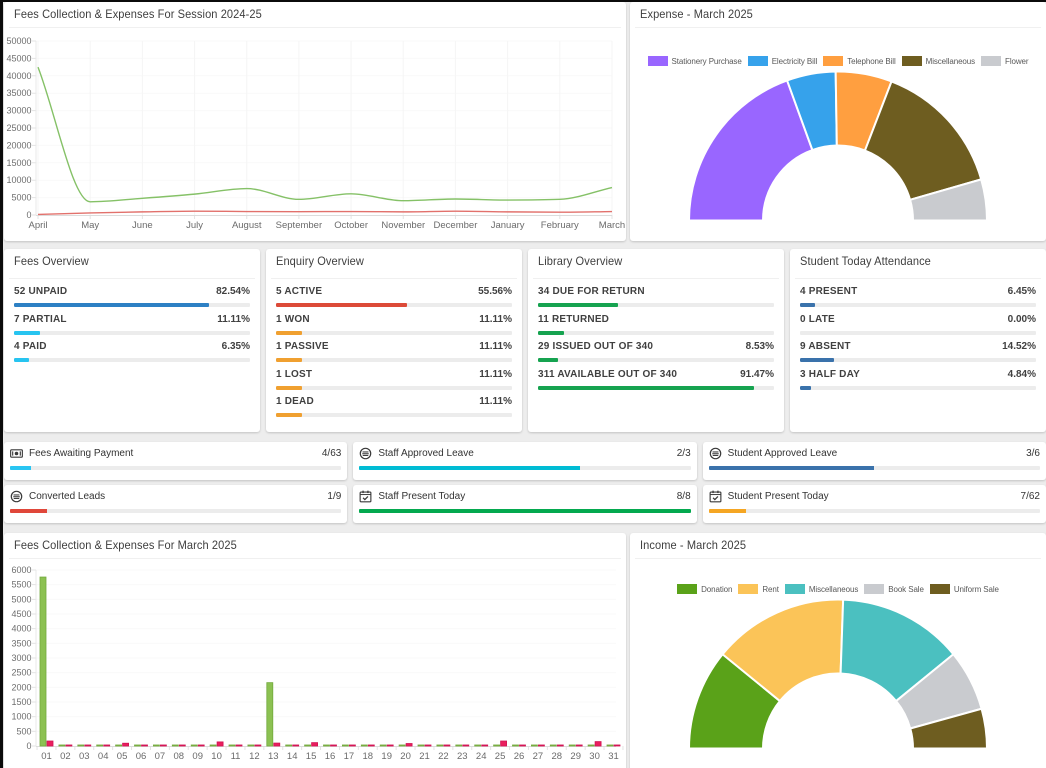  I want to click on svg-text: 5000, so click(21, 599).